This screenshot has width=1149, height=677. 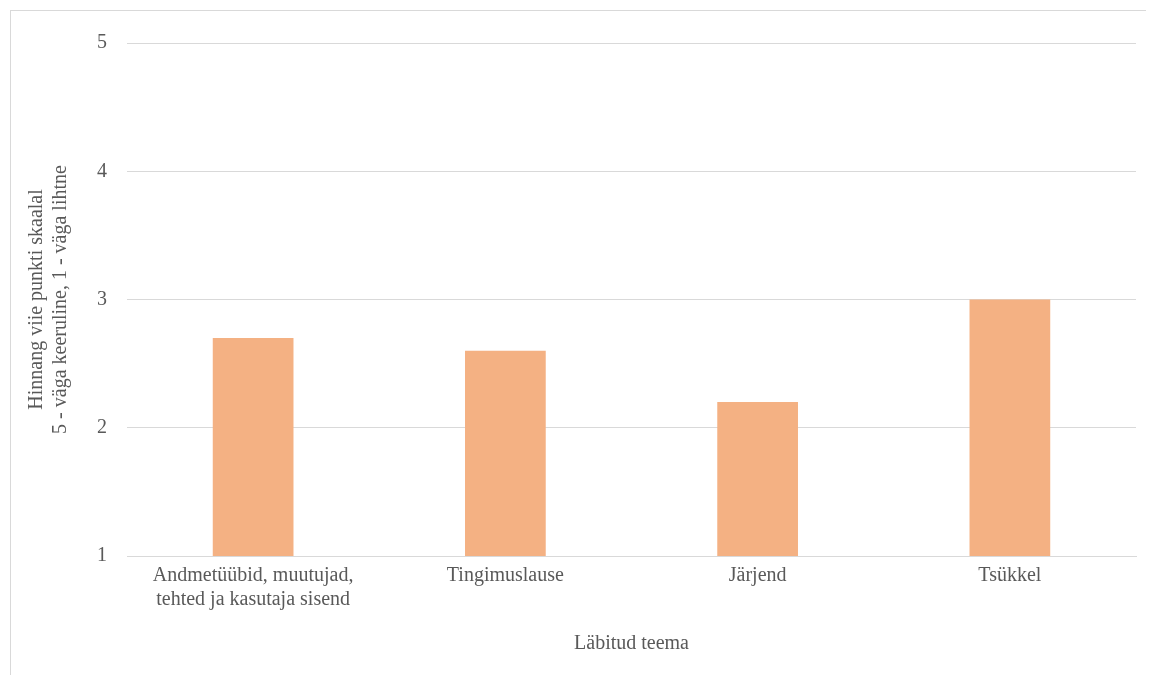 What do you see at coordinates (505, 575) in the screenshot?
I see `x-tick-label: Tingimuslause` at bounding box center [505, 575].